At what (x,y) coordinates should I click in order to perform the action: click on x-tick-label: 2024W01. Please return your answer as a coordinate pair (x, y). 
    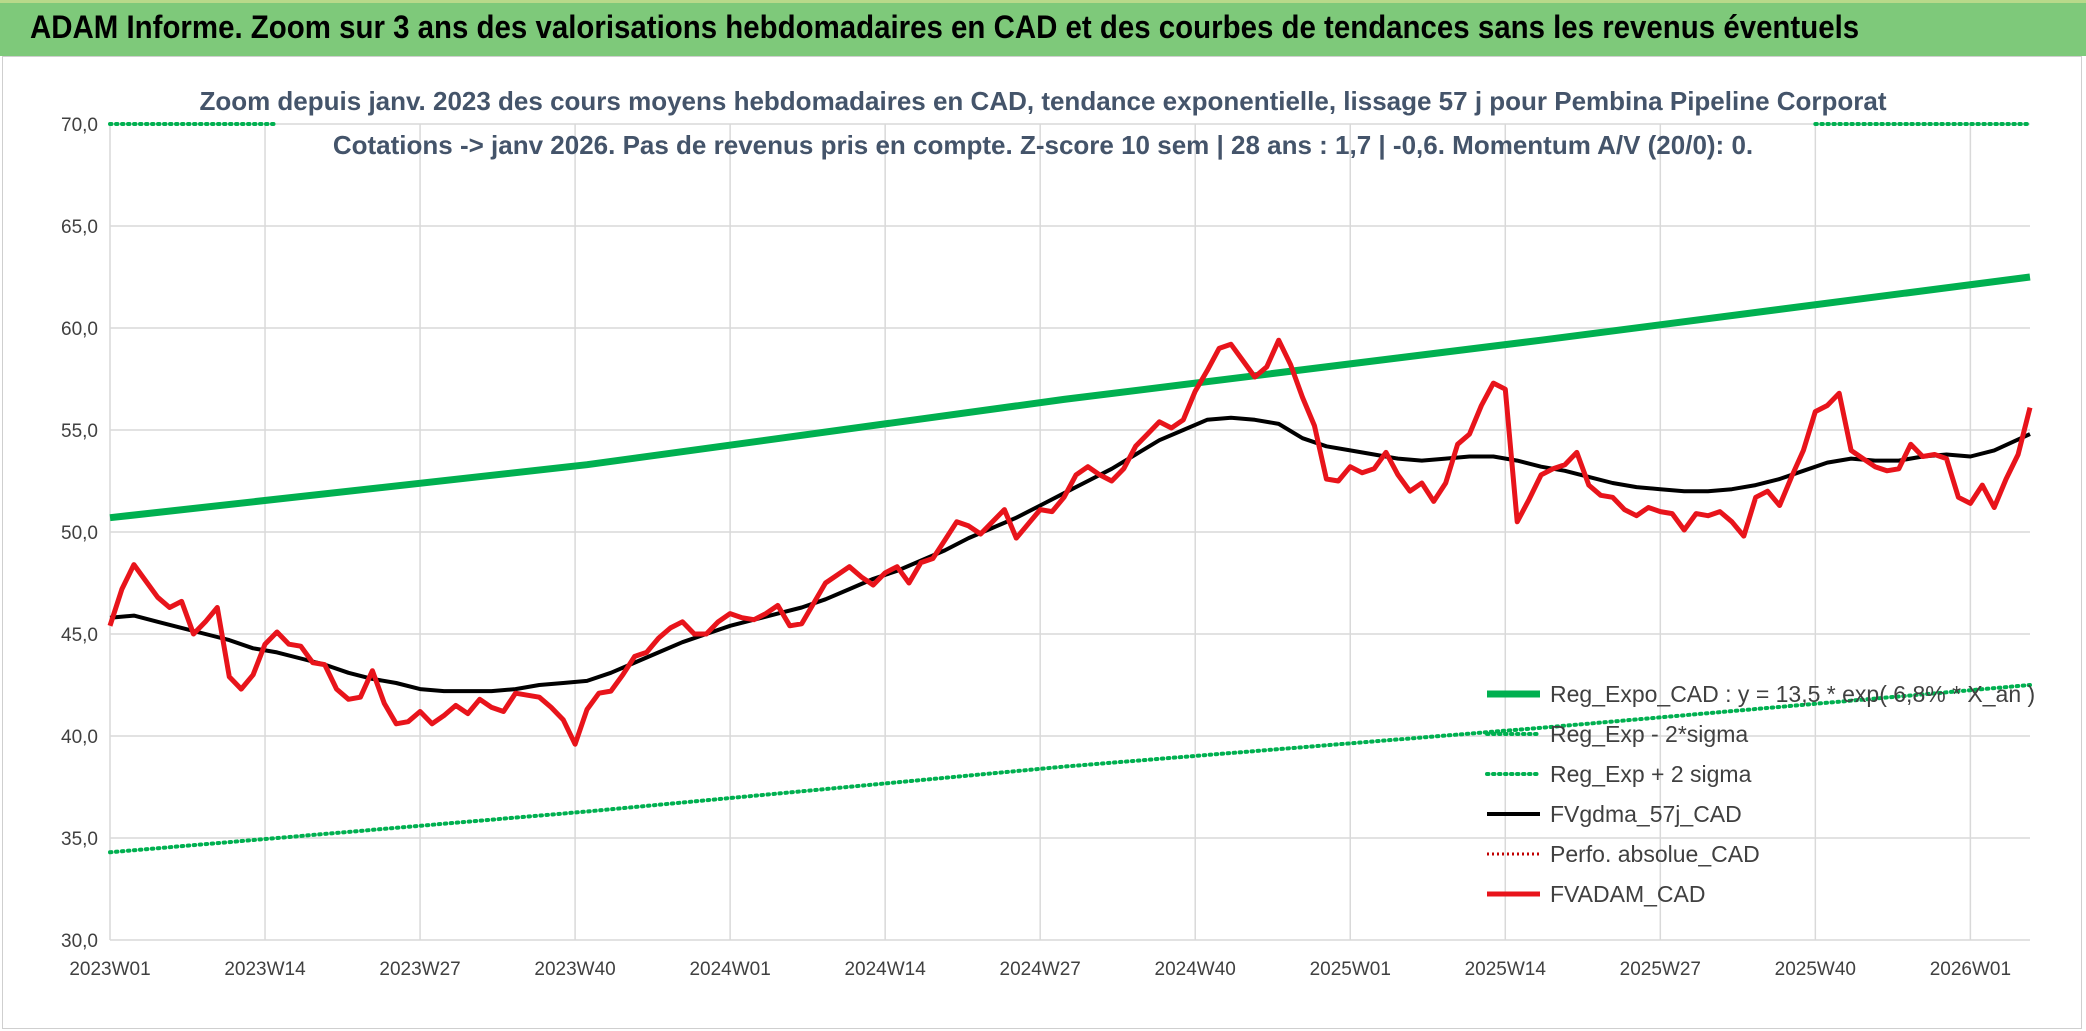
    Looking at the image, I should click on (729, 969).